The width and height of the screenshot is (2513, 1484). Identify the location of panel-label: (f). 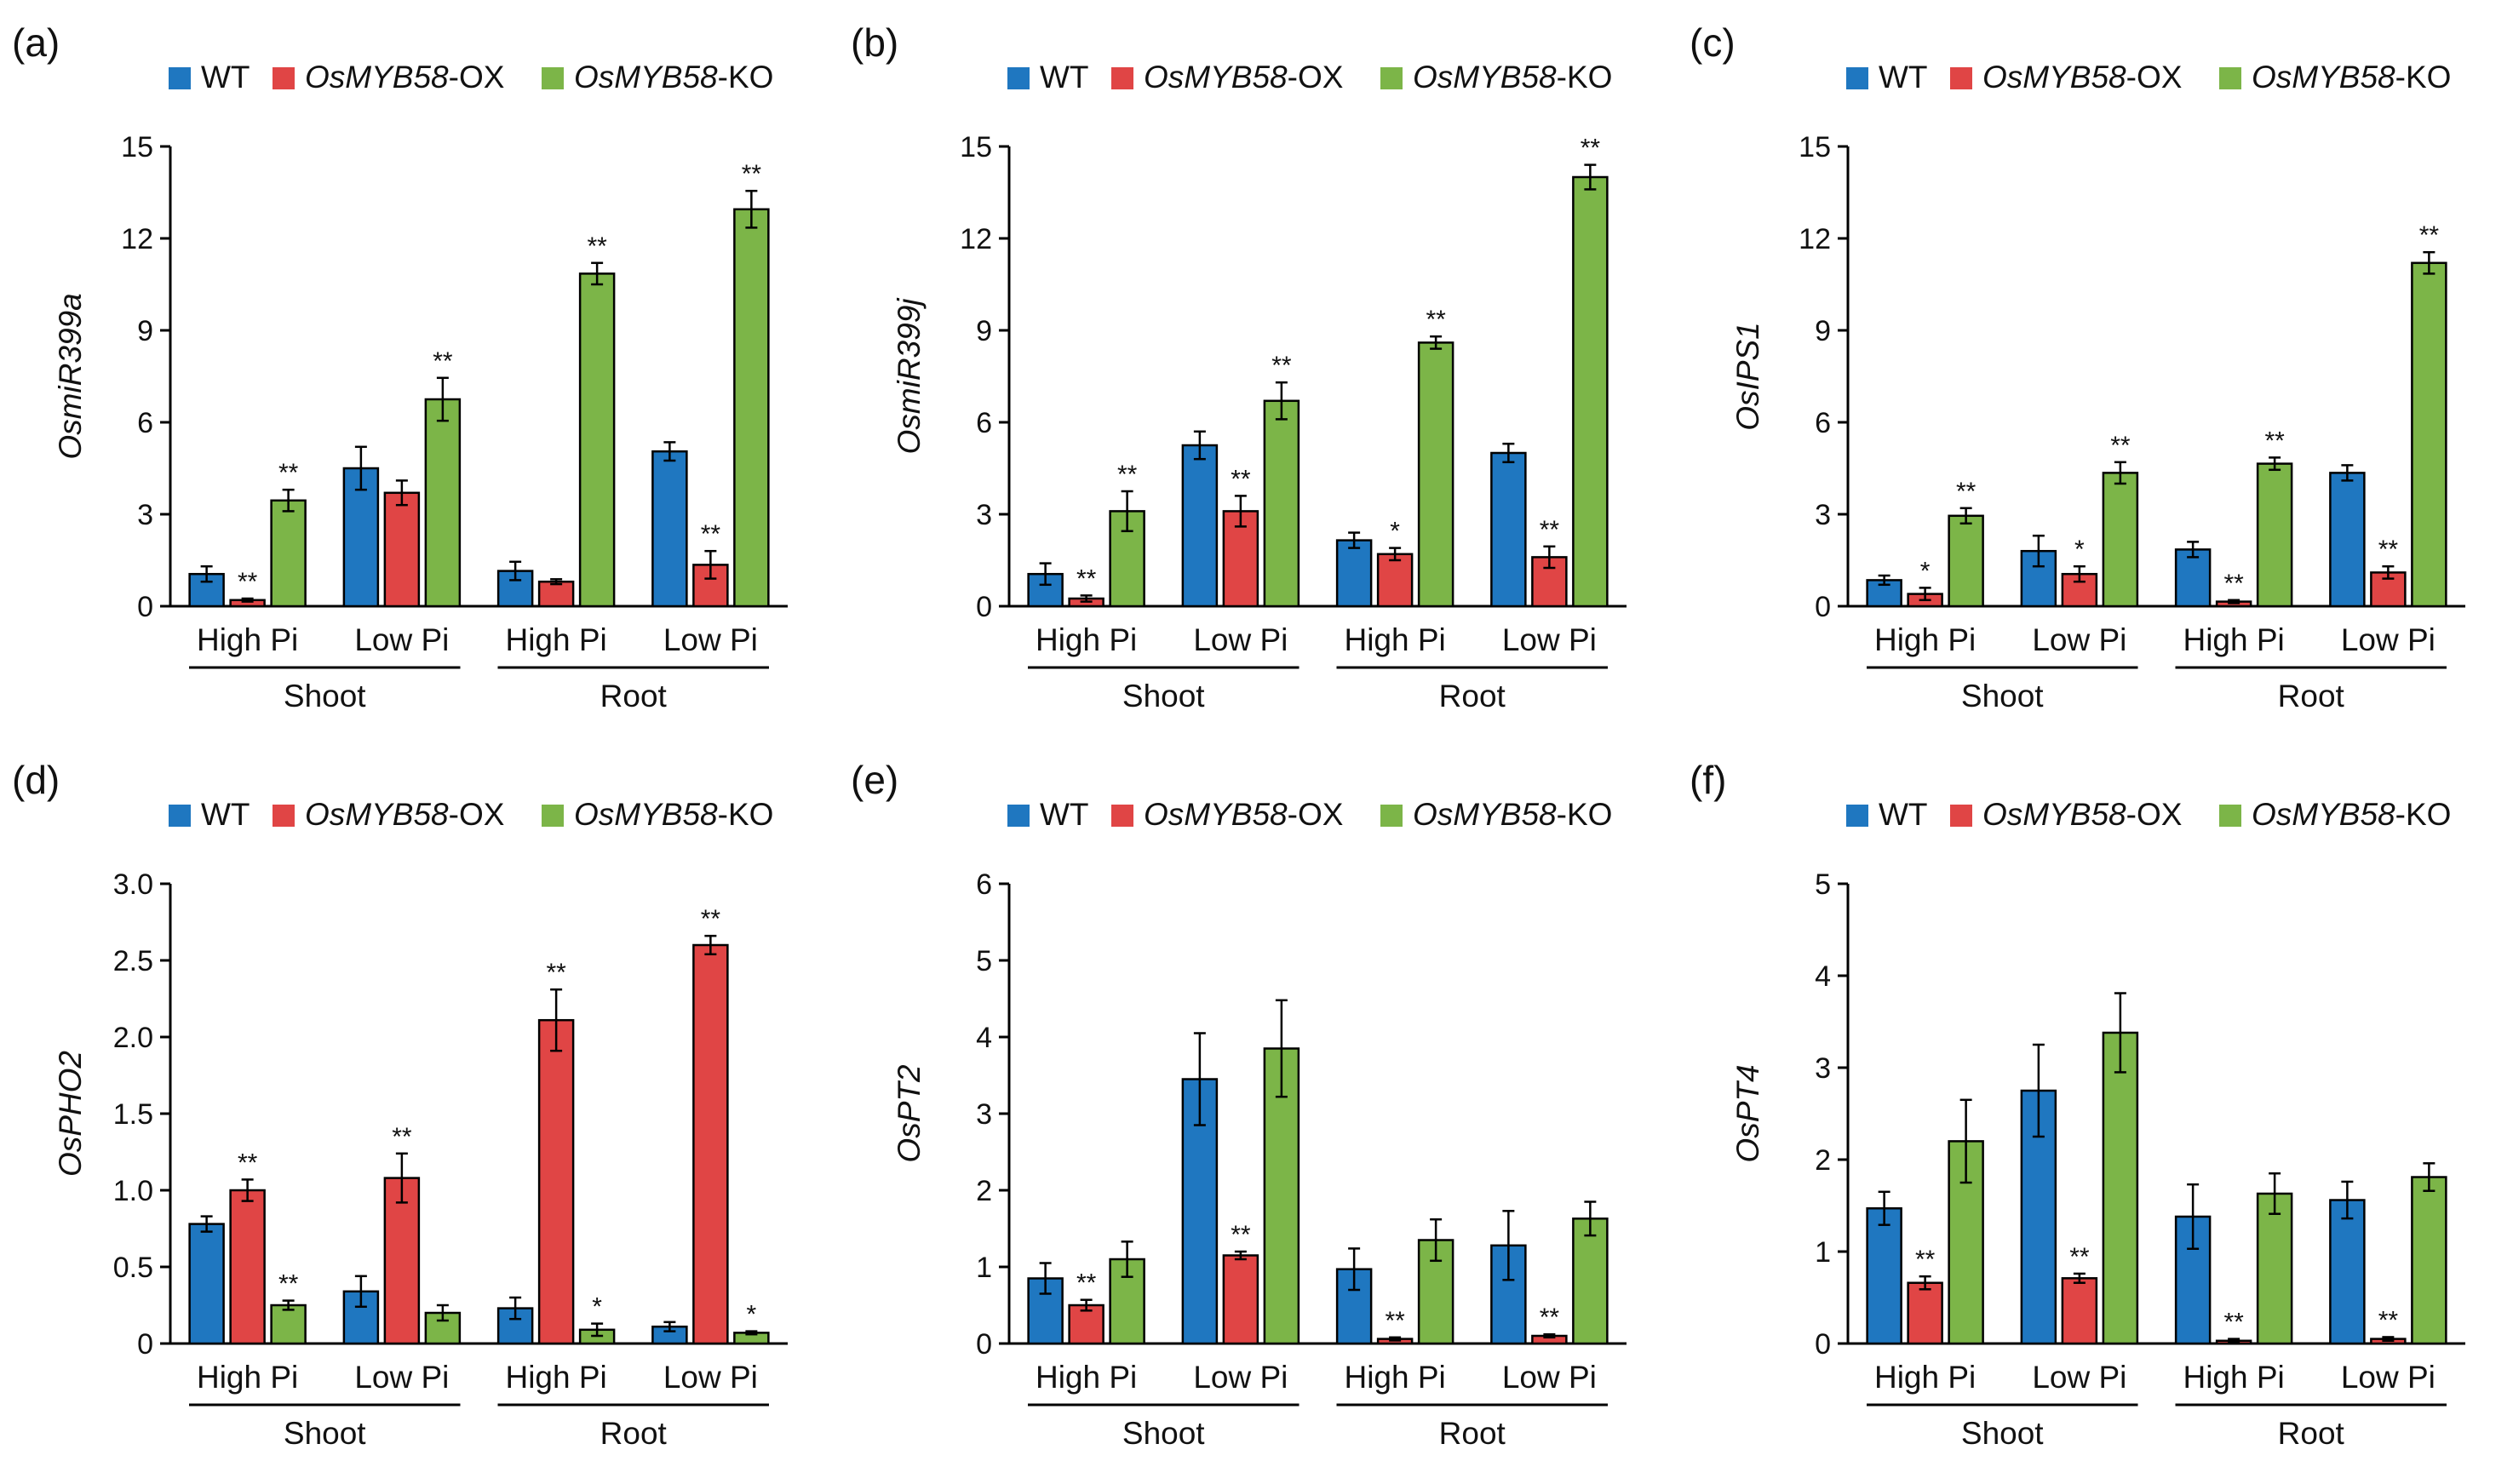
(1708, 780).